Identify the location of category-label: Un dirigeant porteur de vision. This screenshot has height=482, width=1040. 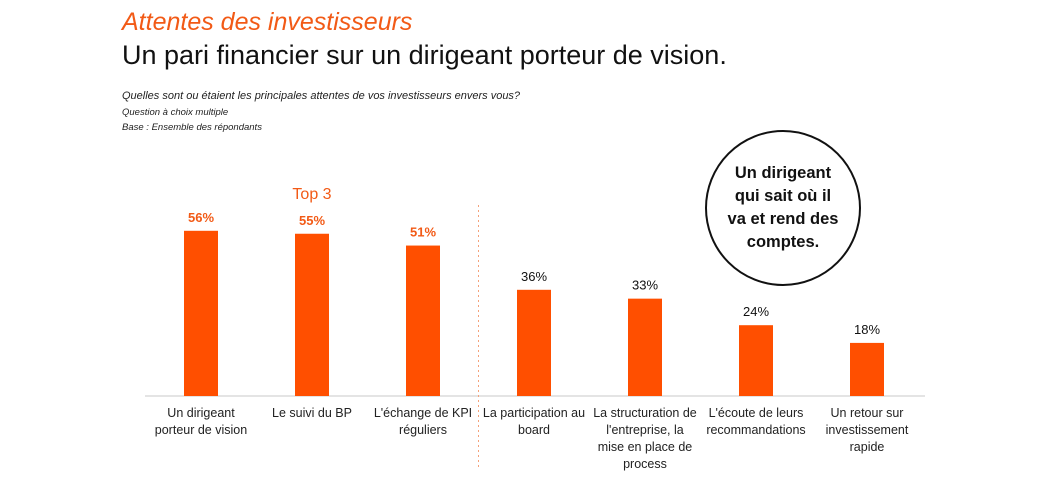
(201, 421).